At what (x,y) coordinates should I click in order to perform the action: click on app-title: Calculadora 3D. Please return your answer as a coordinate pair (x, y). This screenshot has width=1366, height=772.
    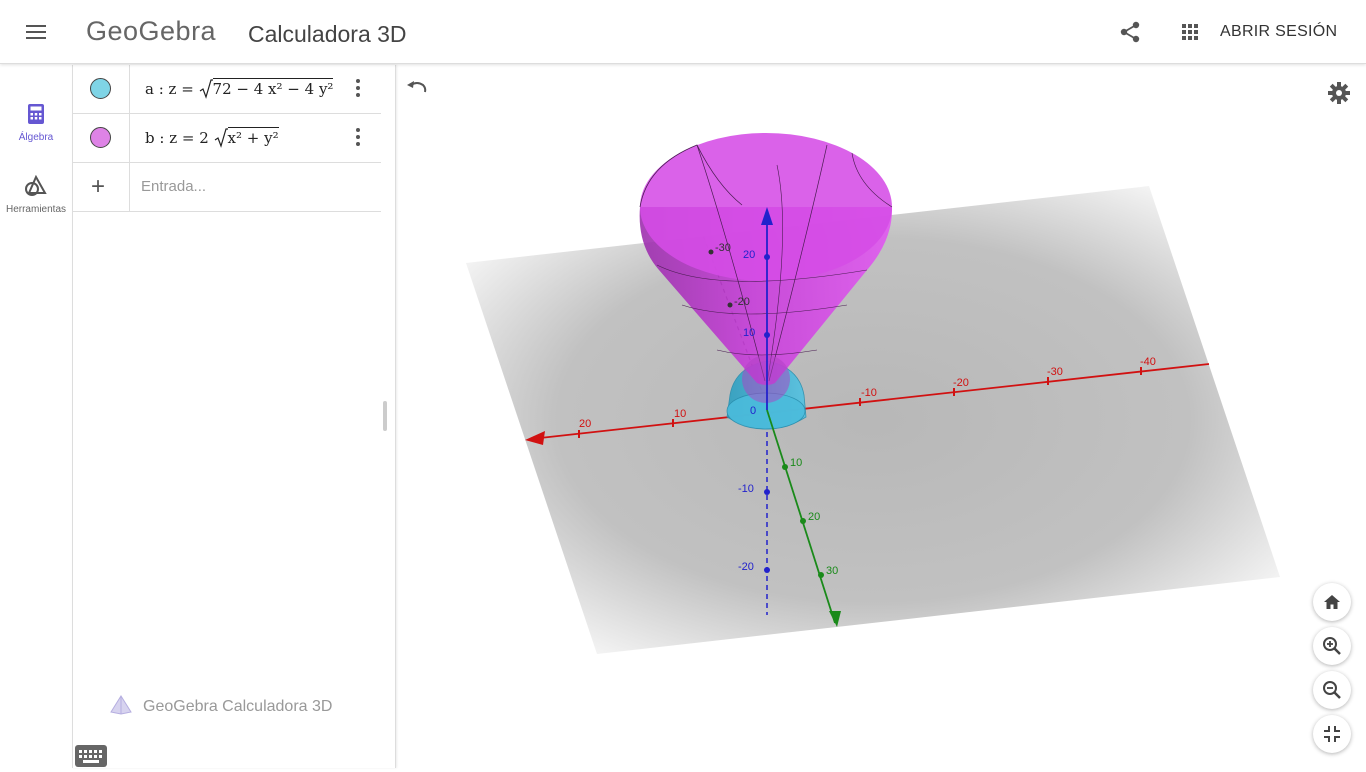
    Looking at the image, I should click on (327, 34).